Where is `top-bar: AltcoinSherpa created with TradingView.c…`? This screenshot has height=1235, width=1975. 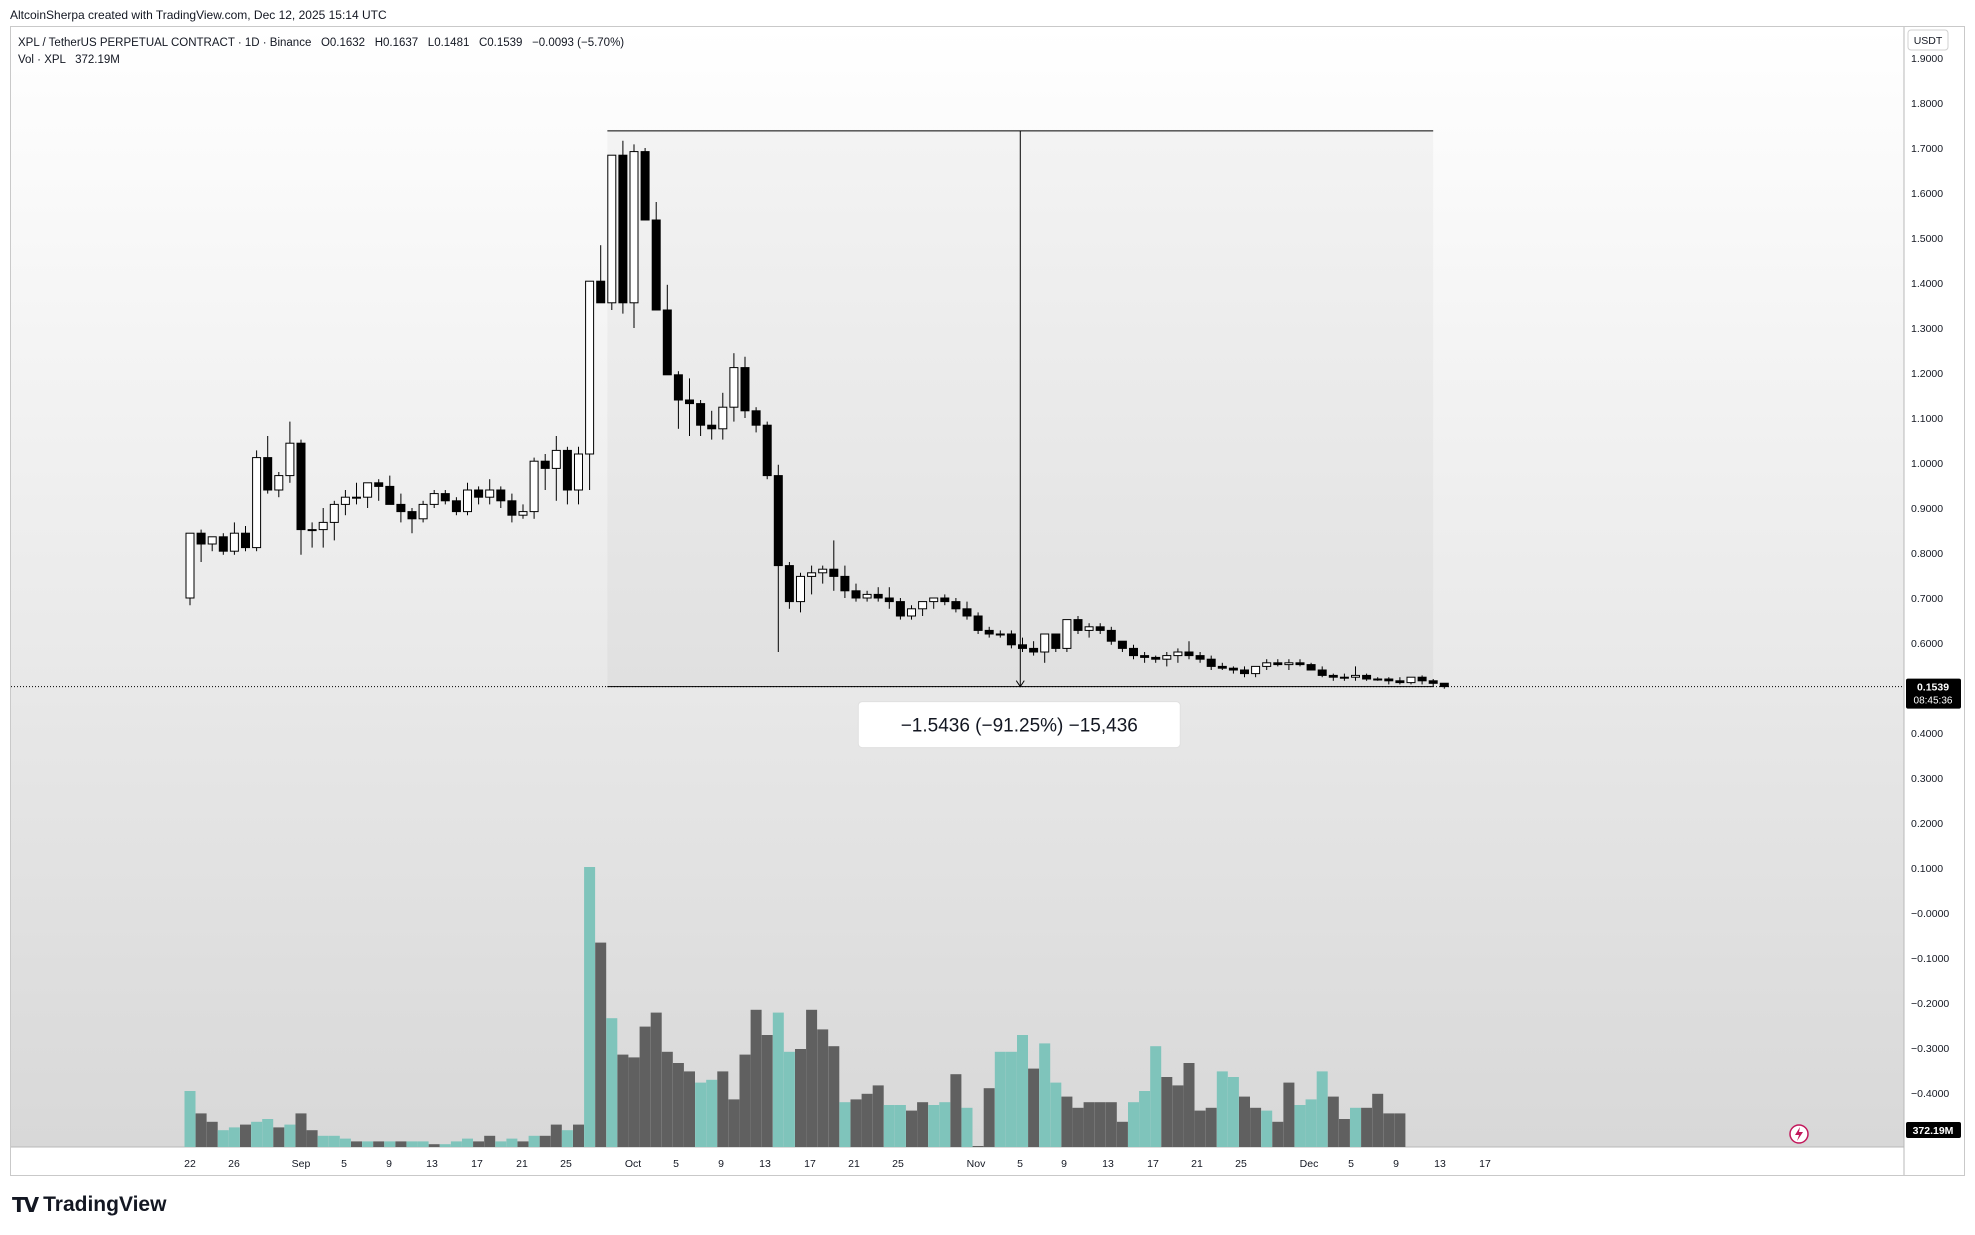
top-bar: AltcoinSherpa created with TradingView.c… is located at coordinates (987, 15).